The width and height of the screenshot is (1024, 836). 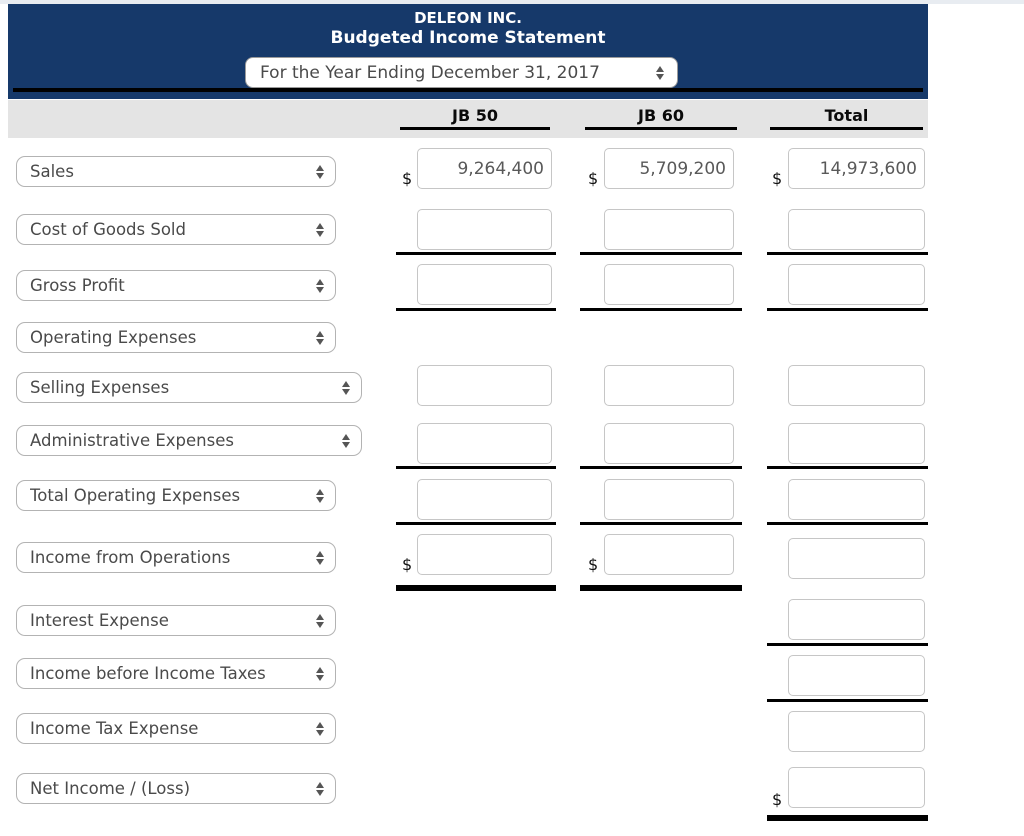 I want to click on account-select-label: Income before Income Taxes, so click(x=148, y=673).